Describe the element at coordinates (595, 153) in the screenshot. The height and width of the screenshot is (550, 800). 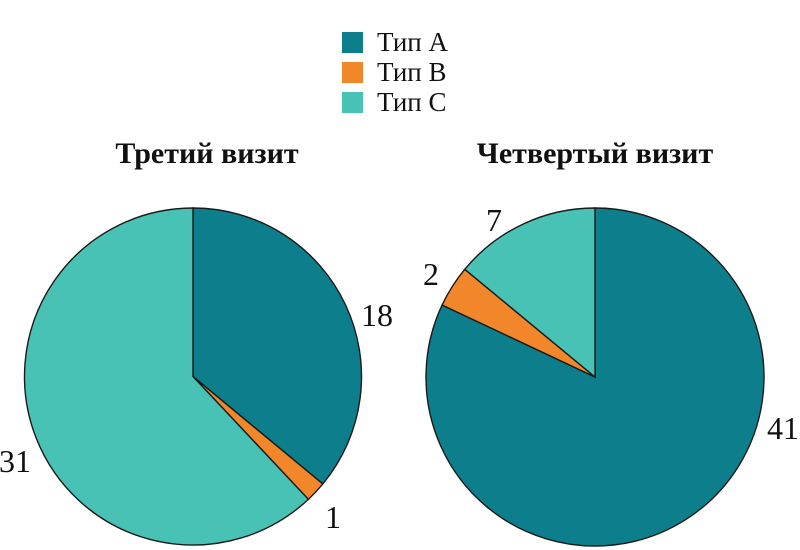
I see `chart-title-fourth-visit: Четвертый визит` at that location.